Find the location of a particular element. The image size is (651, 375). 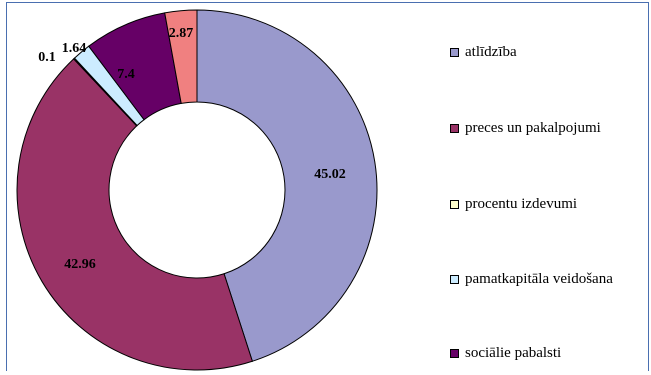

legend-item-preces: preces un pakalpojumi is located at coordinates (525, 128).